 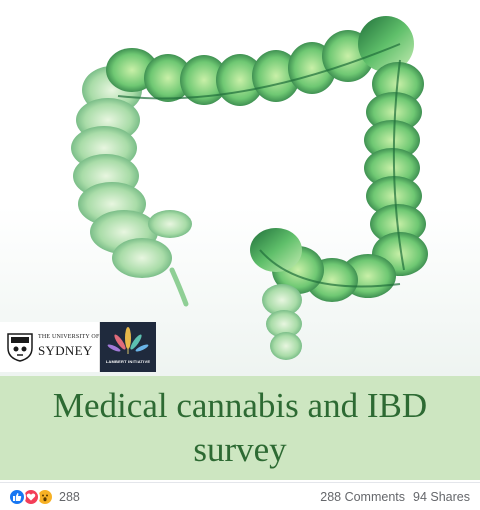 I want to click on lambert-initiative-logo: LAMBERT INITIATIVE, so click(x=128, y=347).